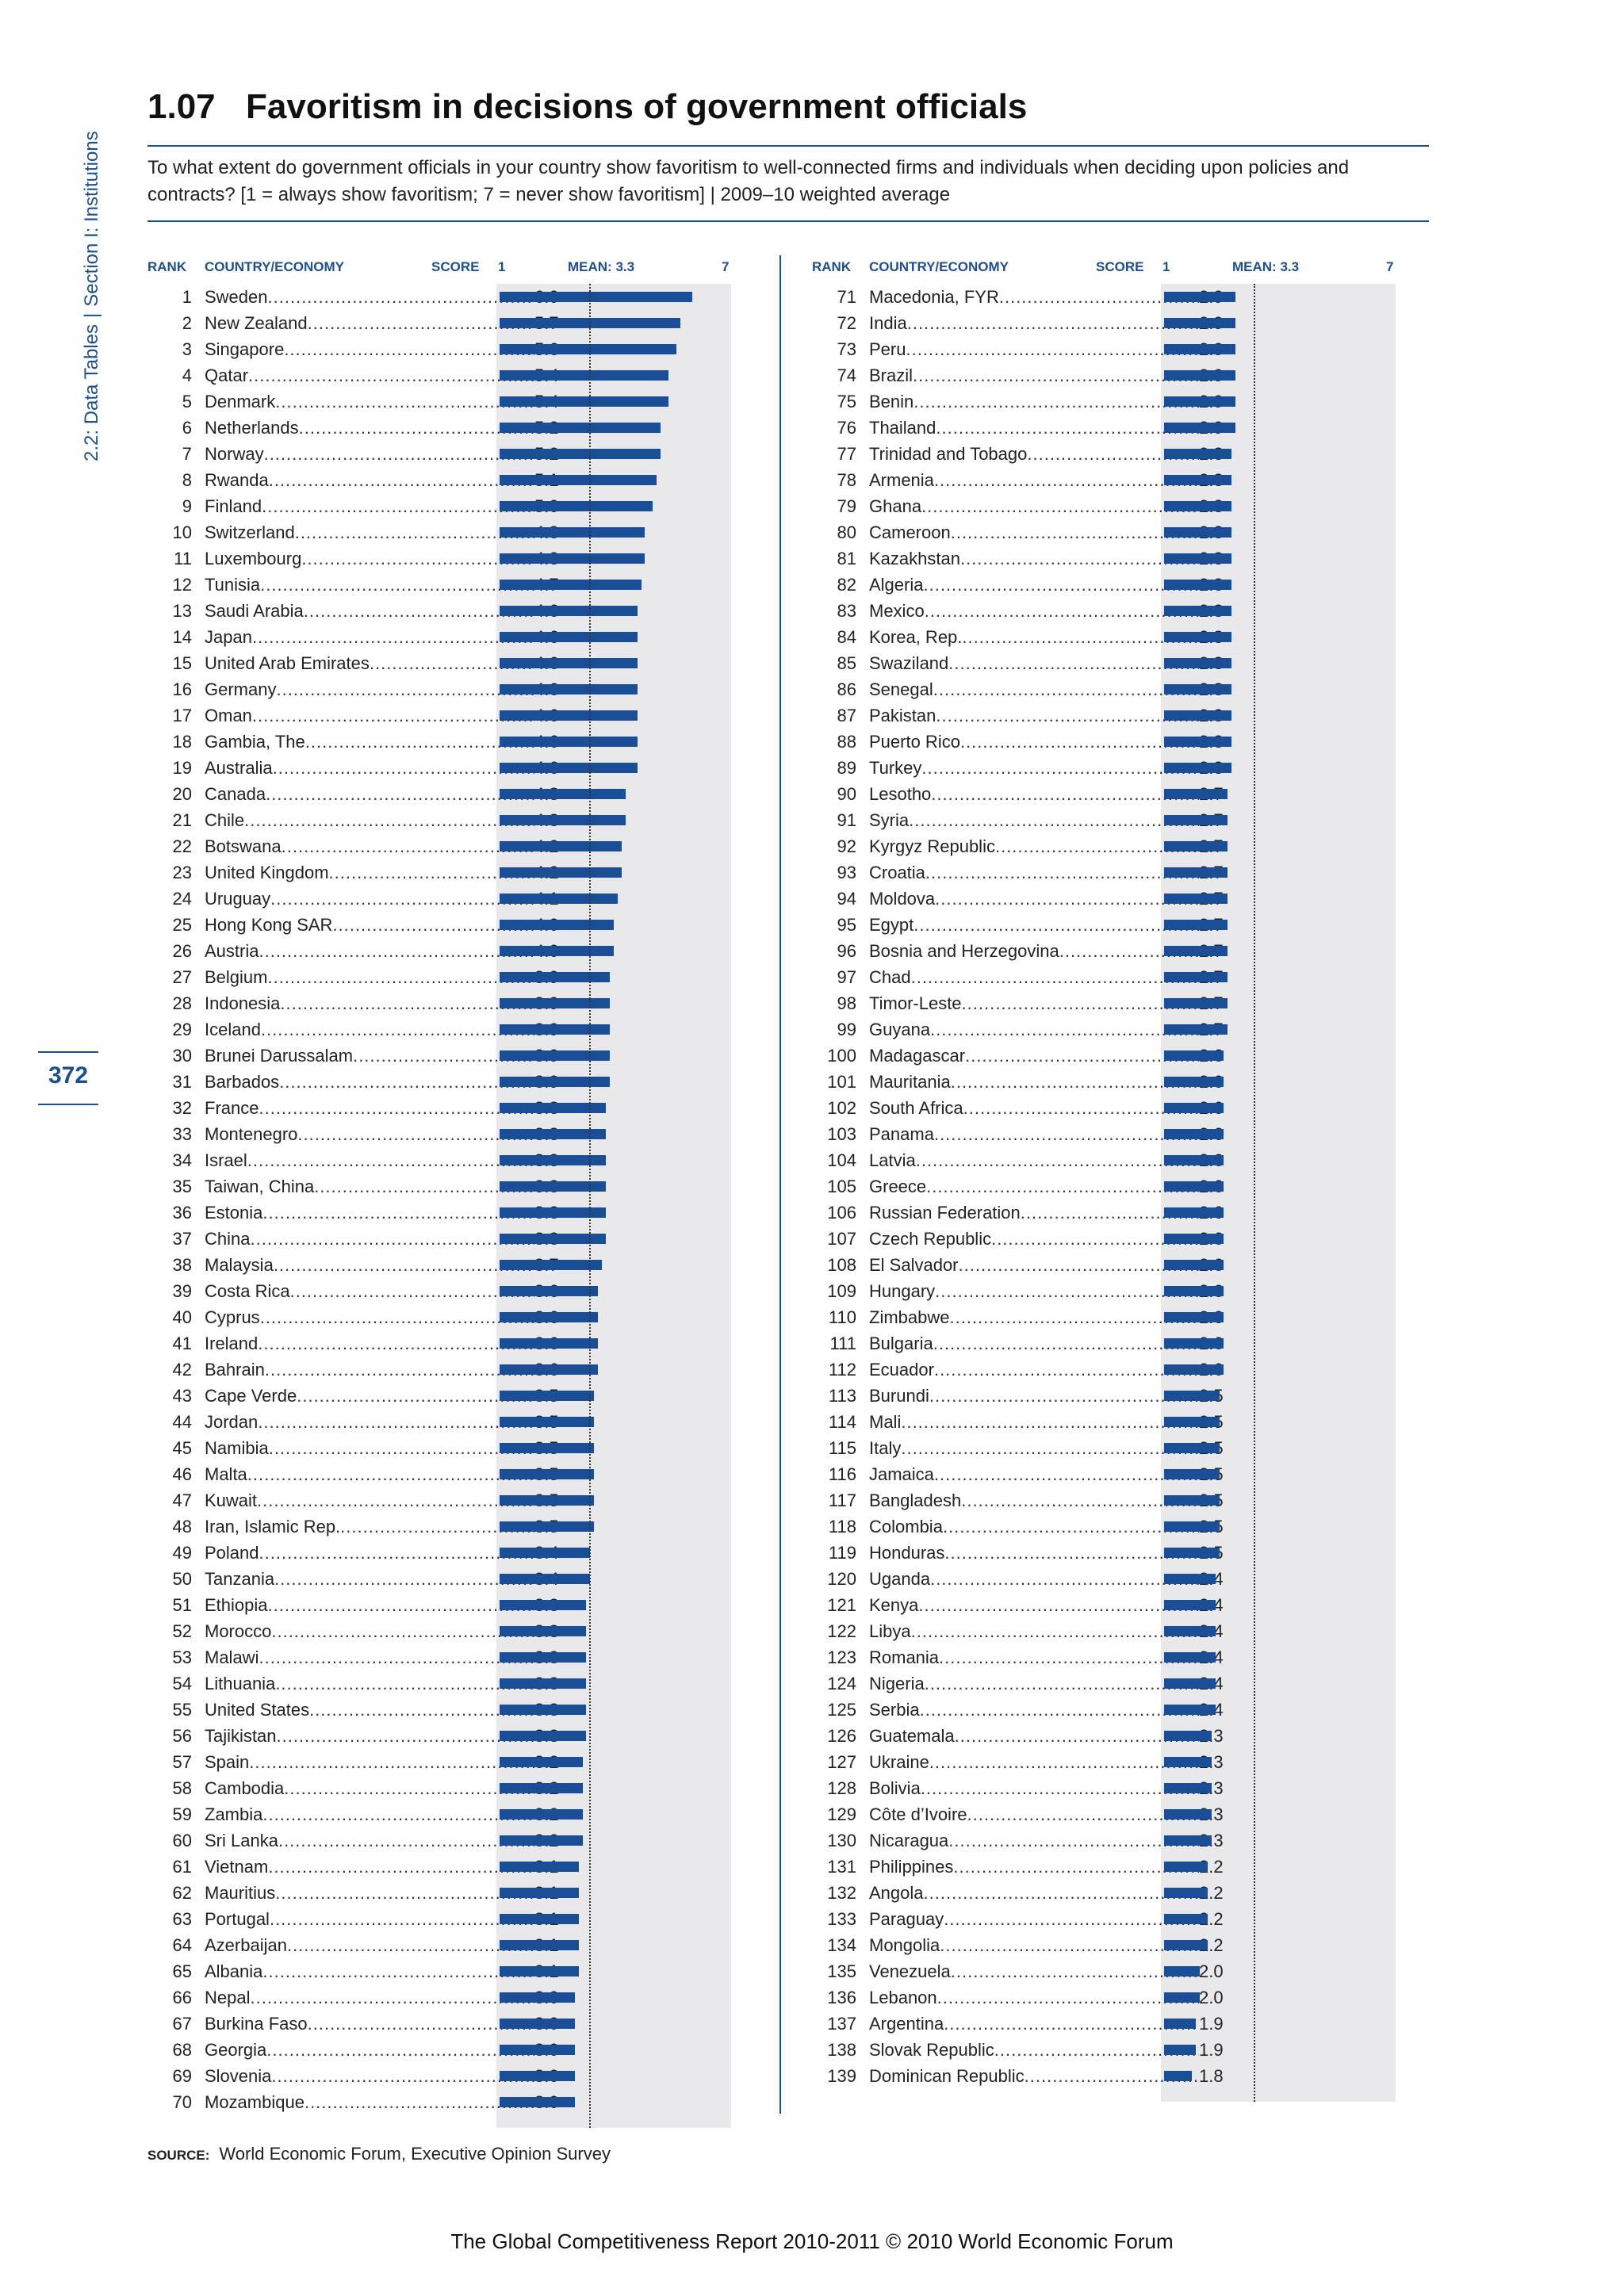 Image resolution: width=1624 pixels, height=2296 pixels. What do you see at coordinates (182, 1082) in the screenshot?
I see `rank-cell: 31` at bounding box center [182, 1082].